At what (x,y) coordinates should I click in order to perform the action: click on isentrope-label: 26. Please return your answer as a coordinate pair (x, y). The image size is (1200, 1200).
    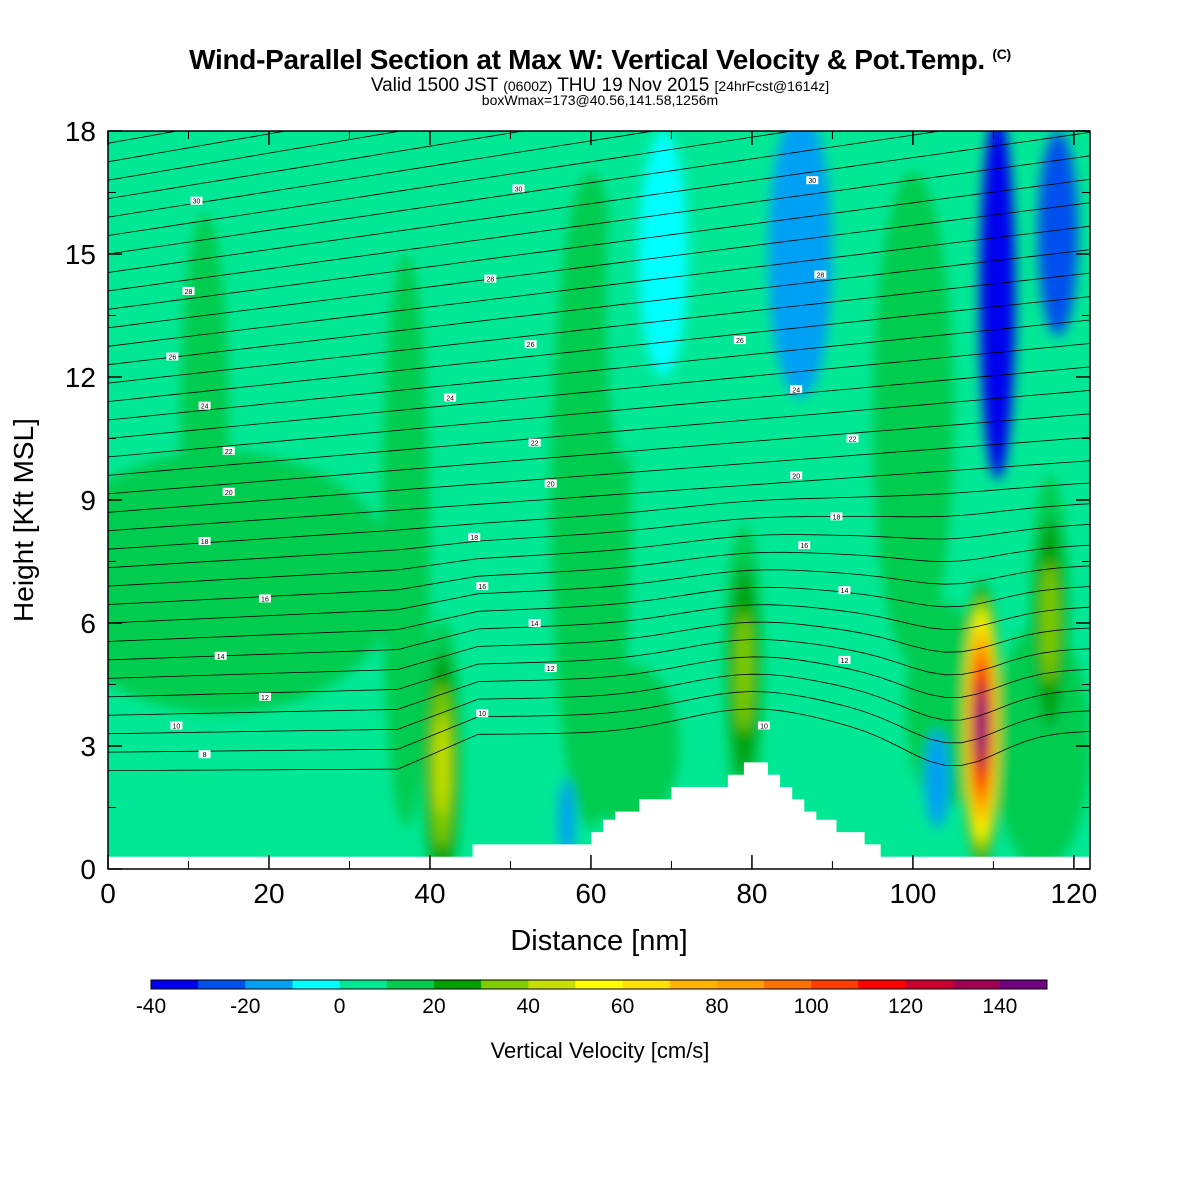
    Looking at the image, I should click on (739, 340).